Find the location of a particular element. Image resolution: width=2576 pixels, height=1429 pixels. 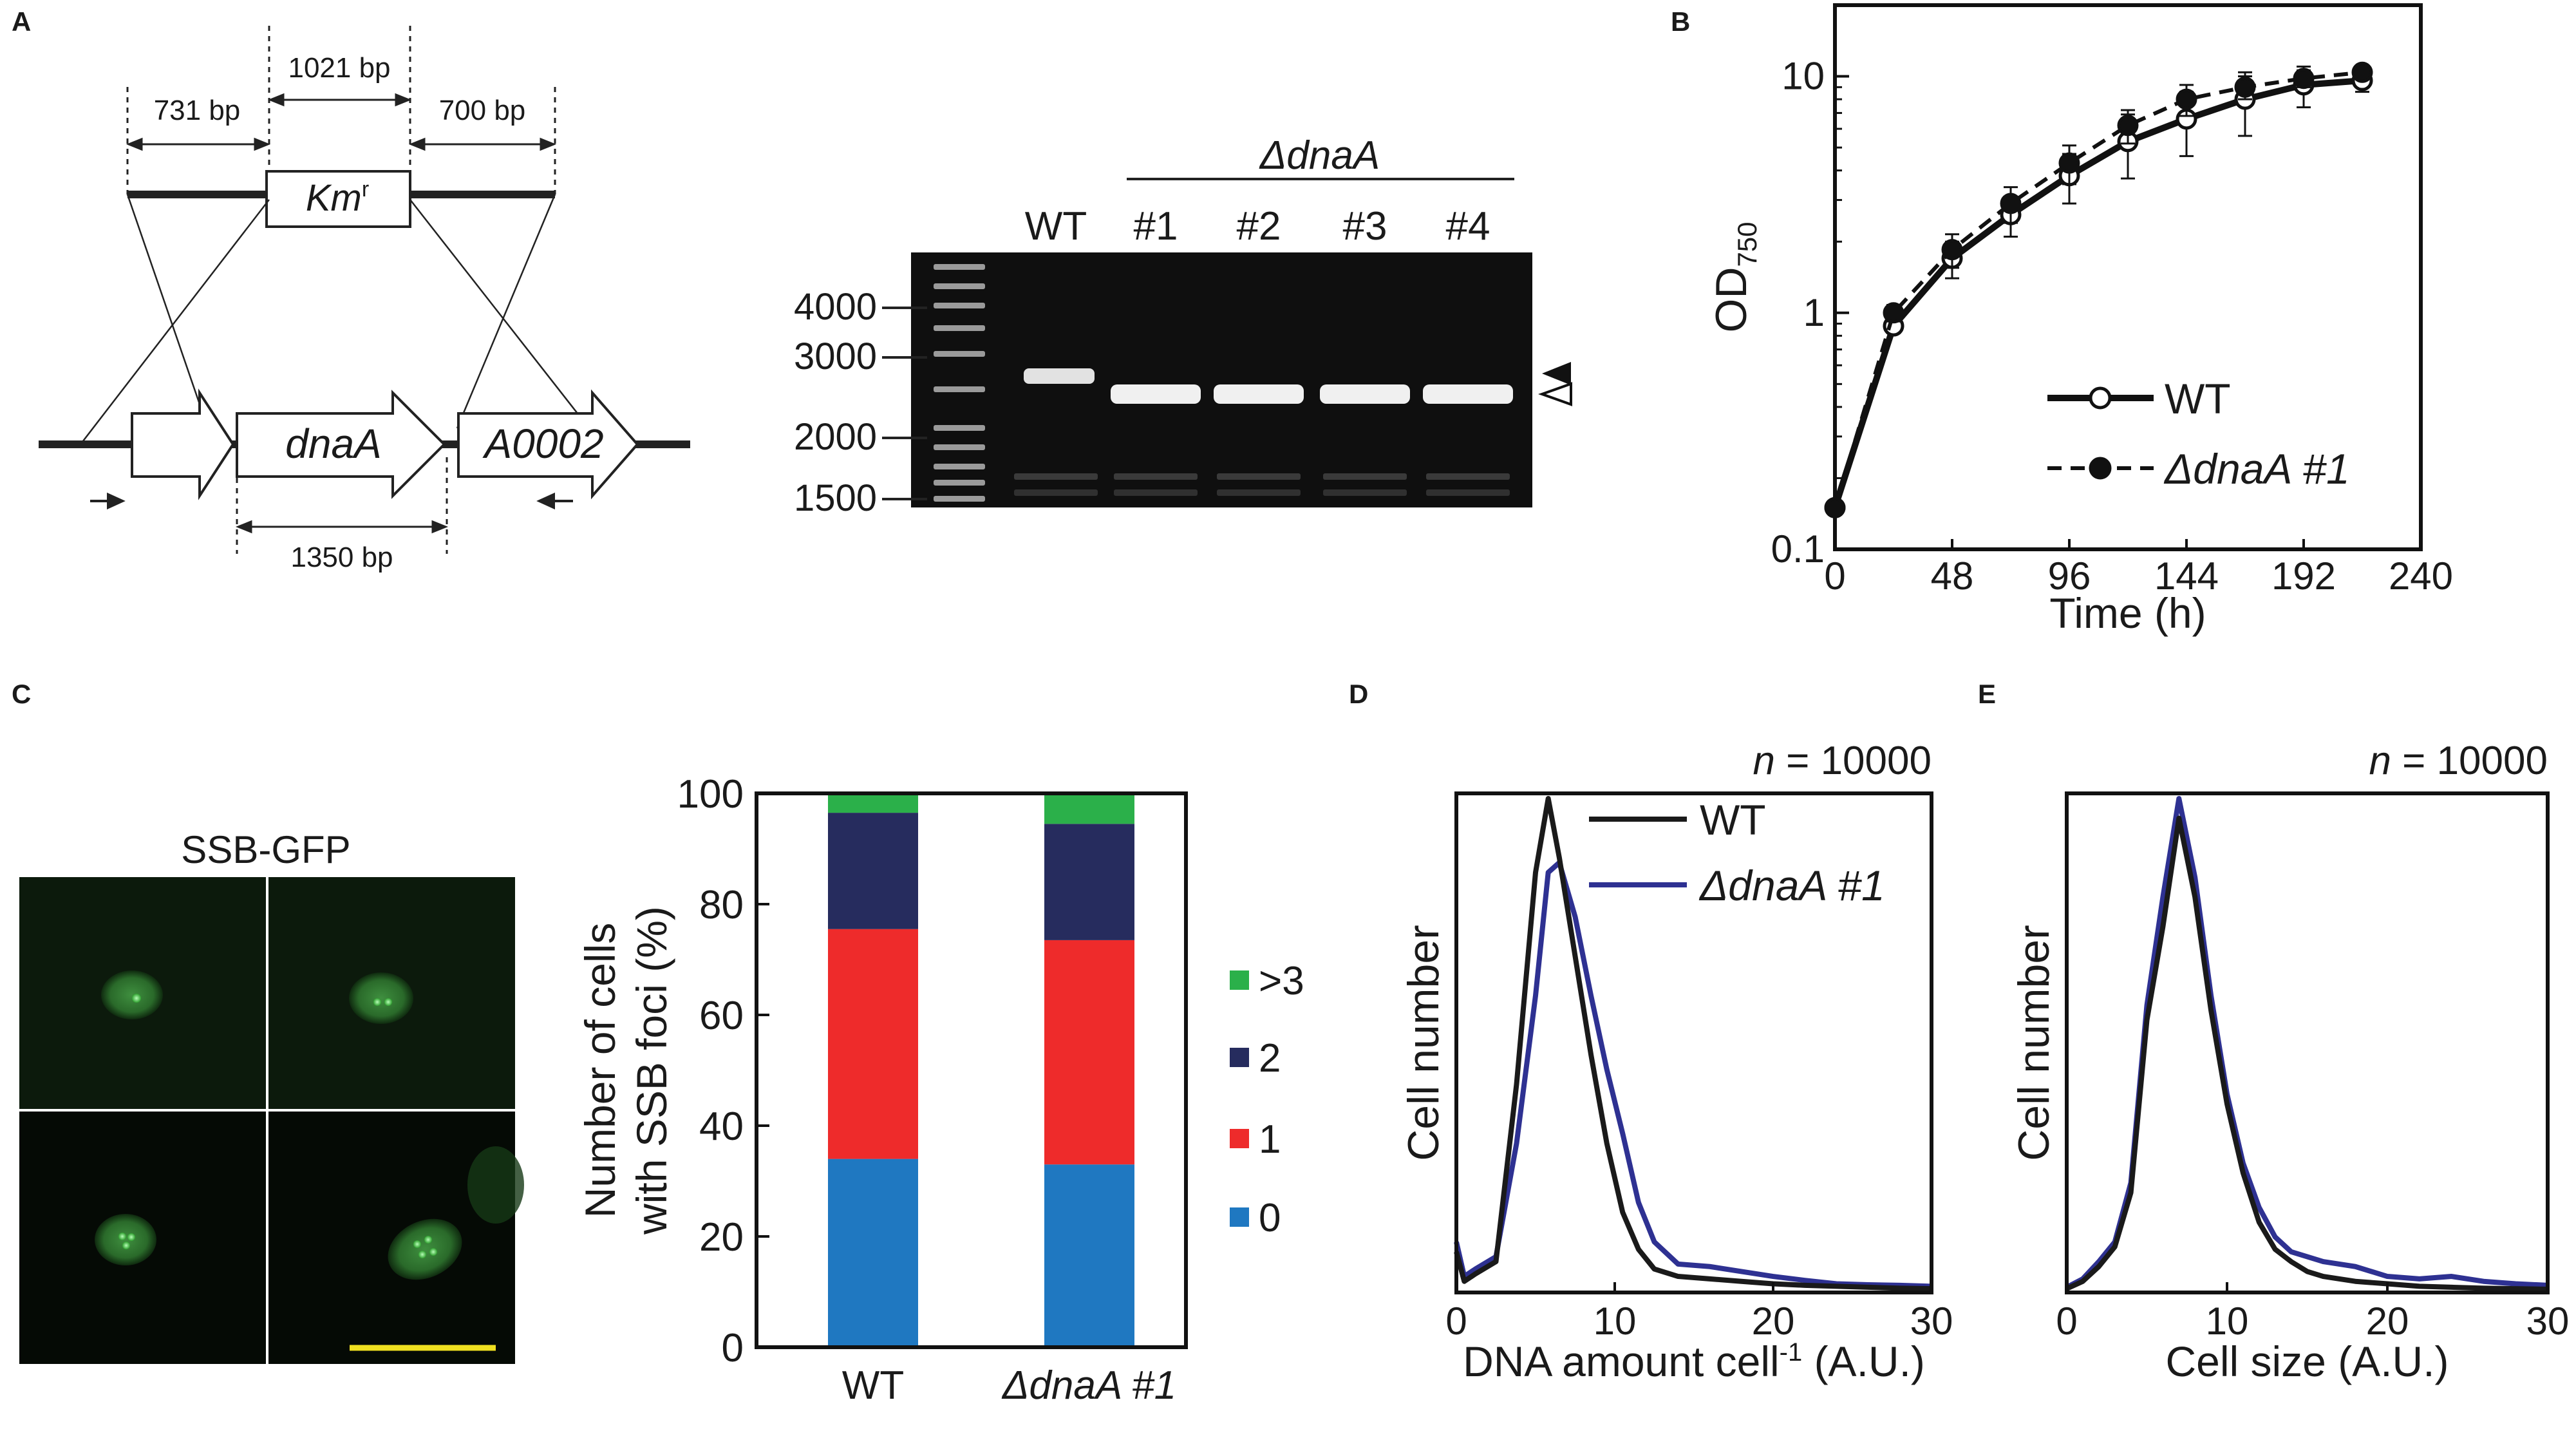

x-axis-label-main: DNA amount cell is located at coordinates (1621, 1361).